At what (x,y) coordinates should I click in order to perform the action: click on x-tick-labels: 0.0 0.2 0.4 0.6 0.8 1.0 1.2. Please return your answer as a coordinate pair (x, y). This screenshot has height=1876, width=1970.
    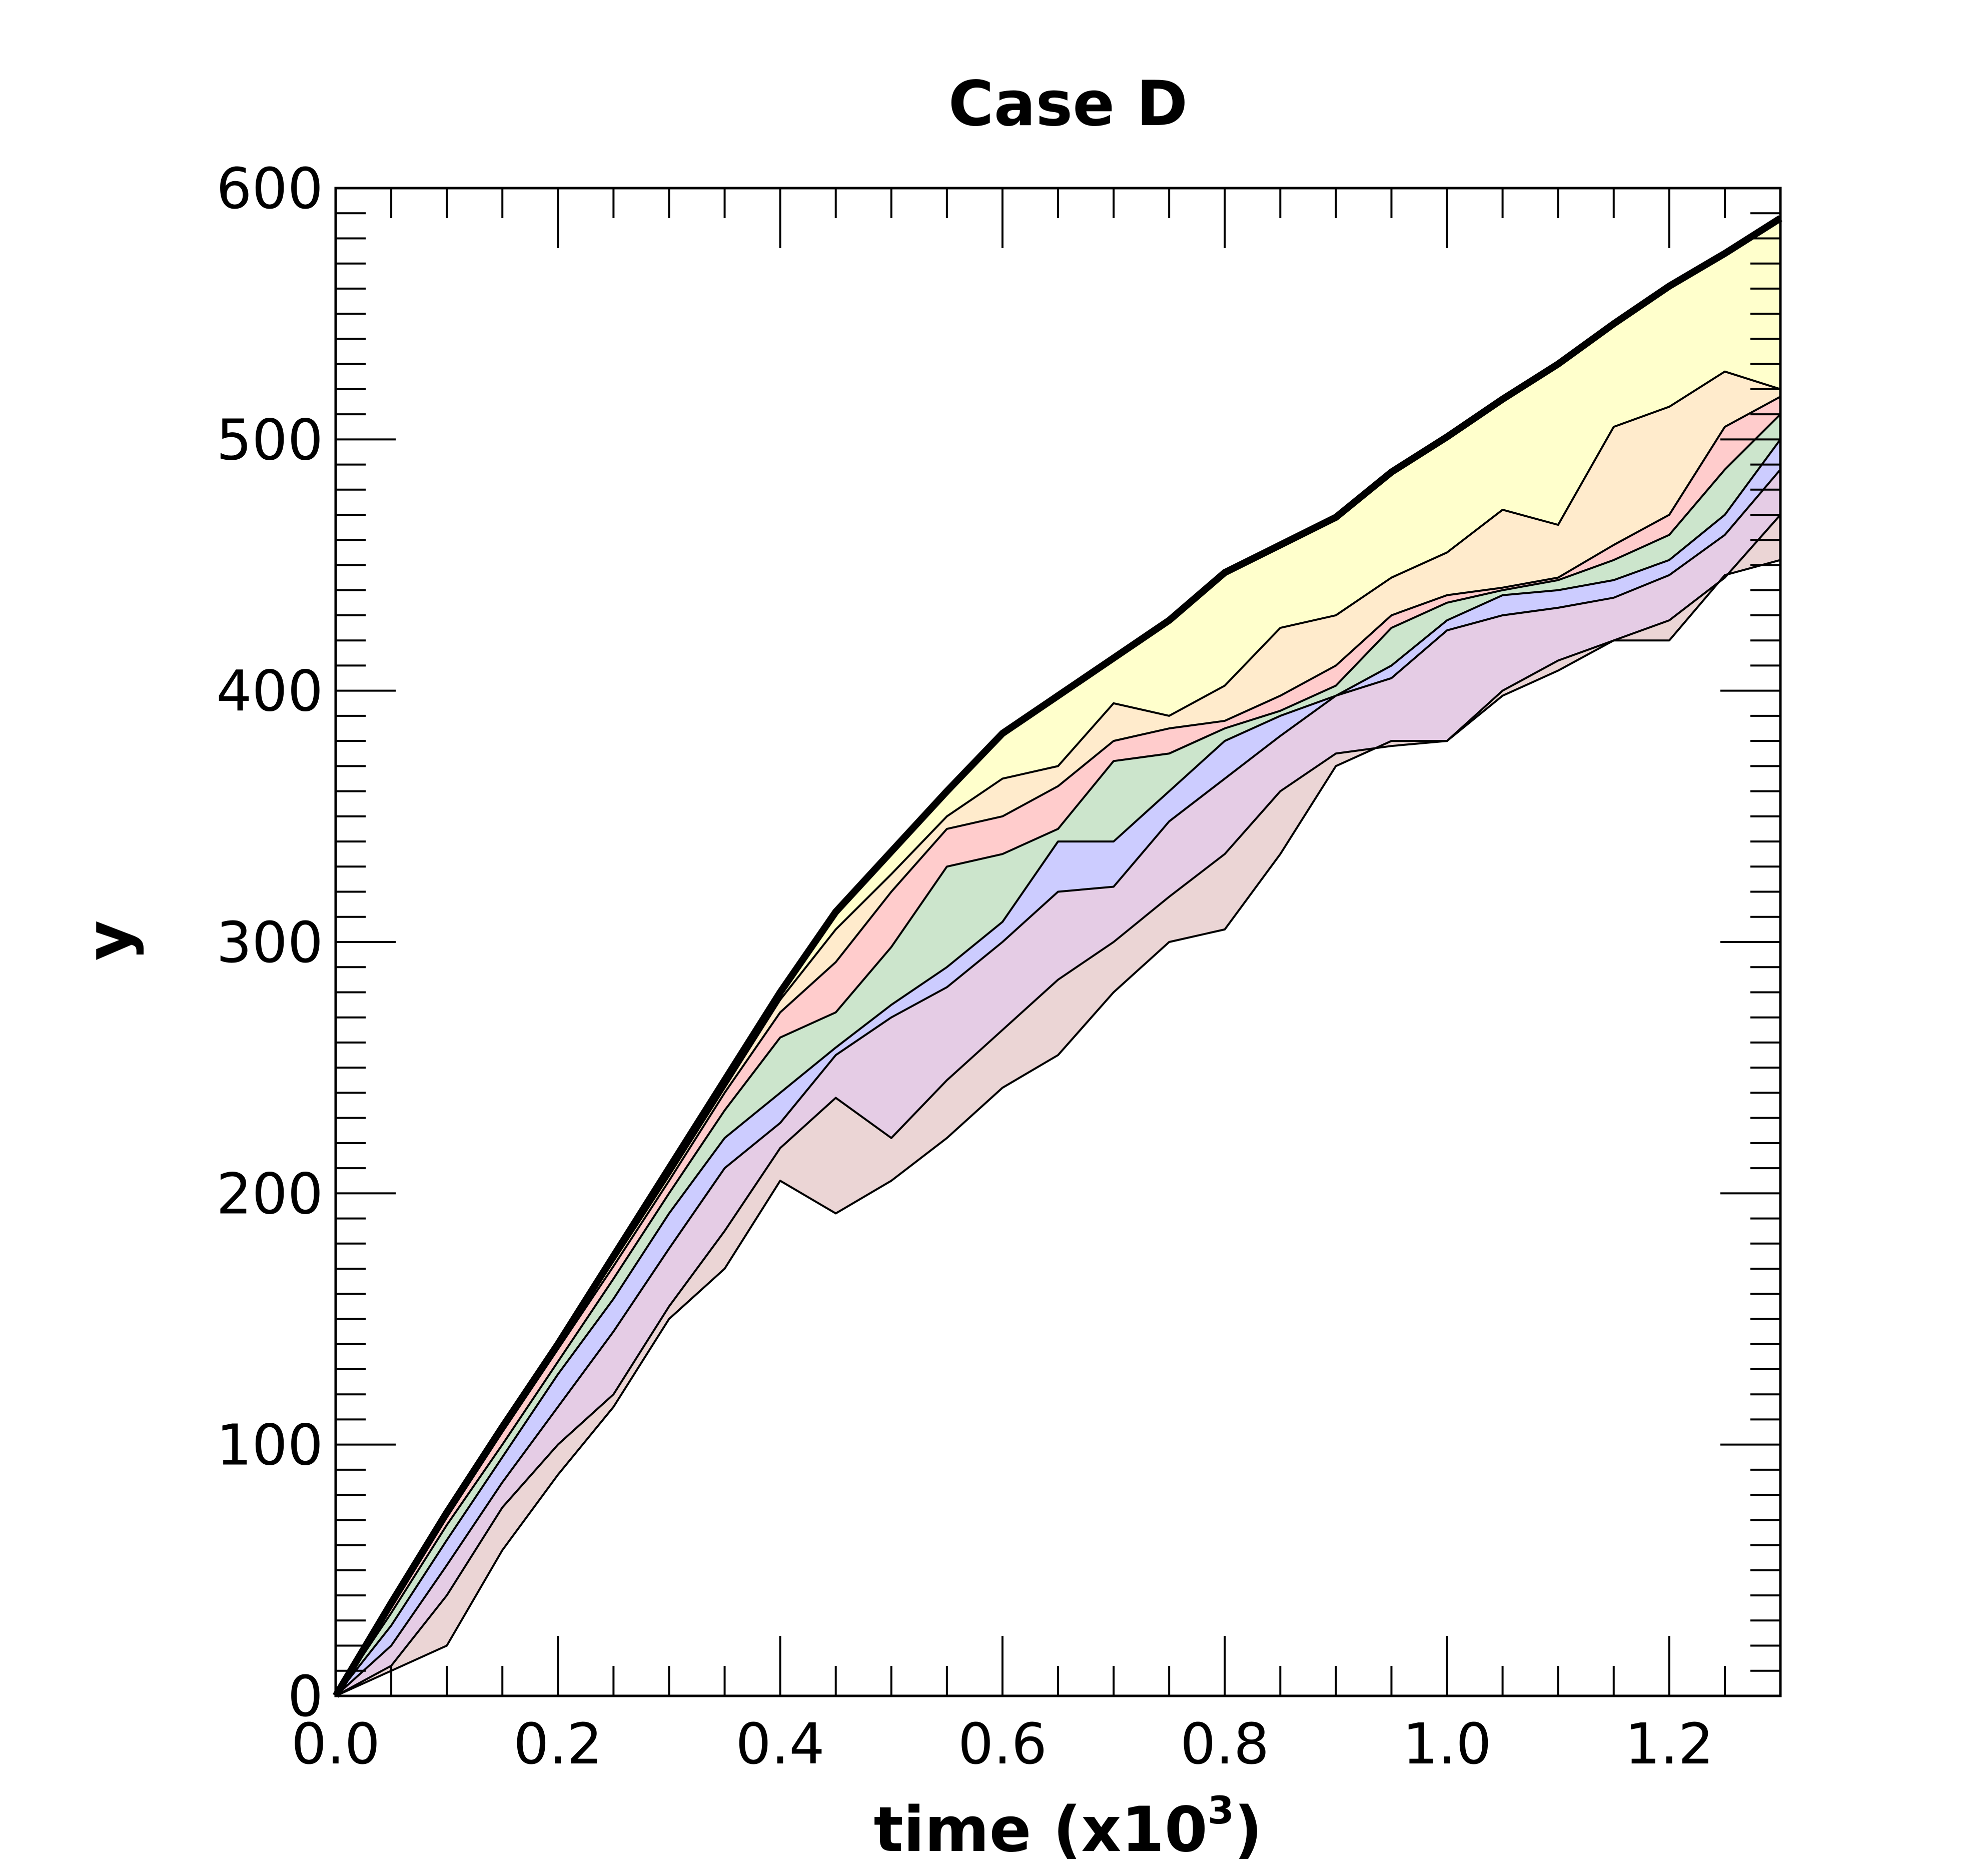
    Looking at the image, I should click on (1002, 1744).